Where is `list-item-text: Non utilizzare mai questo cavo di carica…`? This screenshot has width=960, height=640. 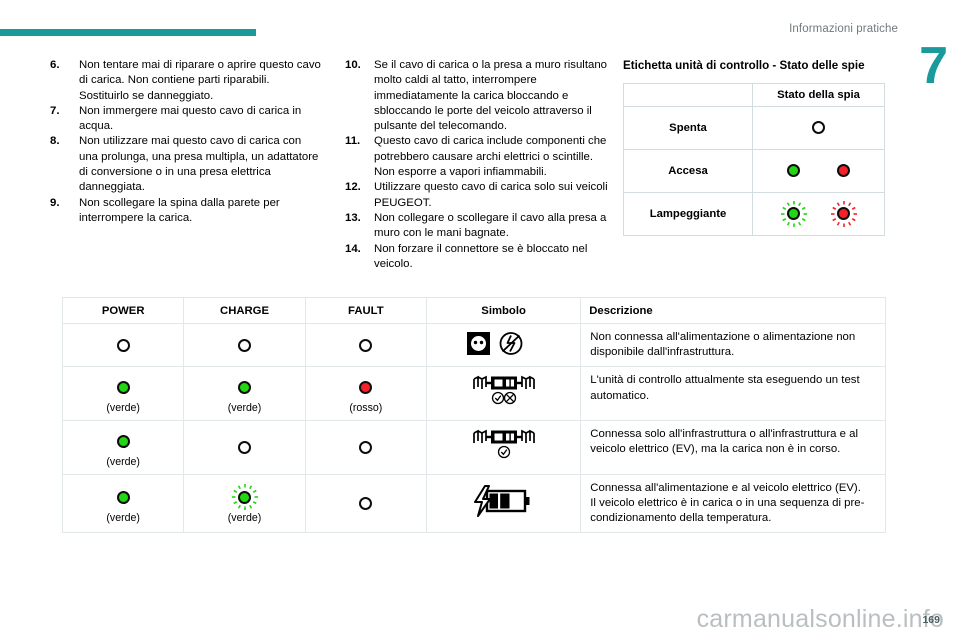 list-item-text: Non utilizzare mai questo cavo di carica… is located at coordinates (199, 164).